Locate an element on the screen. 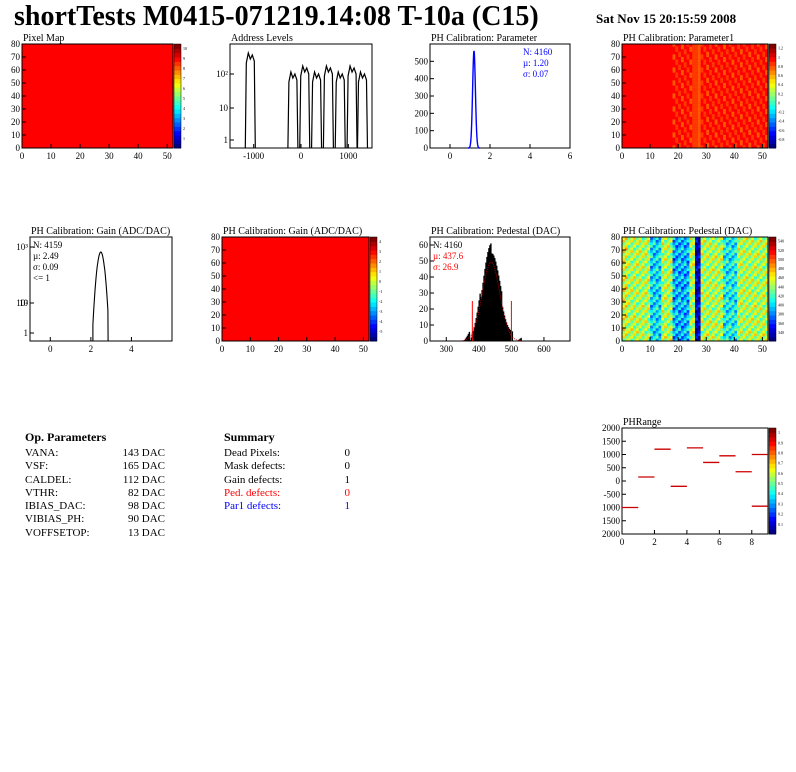  summary-title: Summary is located at coordinates (249, 437).